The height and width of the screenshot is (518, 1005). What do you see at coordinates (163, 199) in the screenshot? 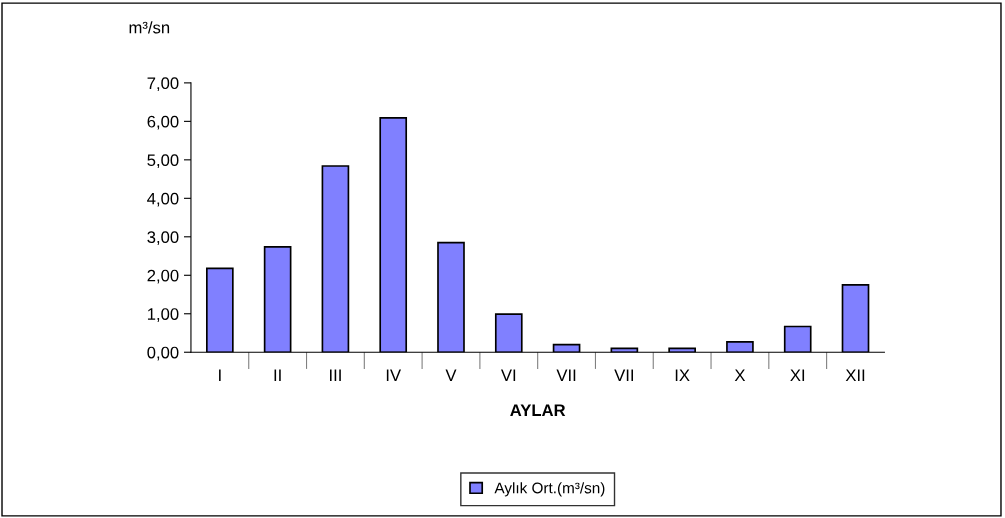
I see `y-tick-label: 4,00` at bounding box center [163, 199].